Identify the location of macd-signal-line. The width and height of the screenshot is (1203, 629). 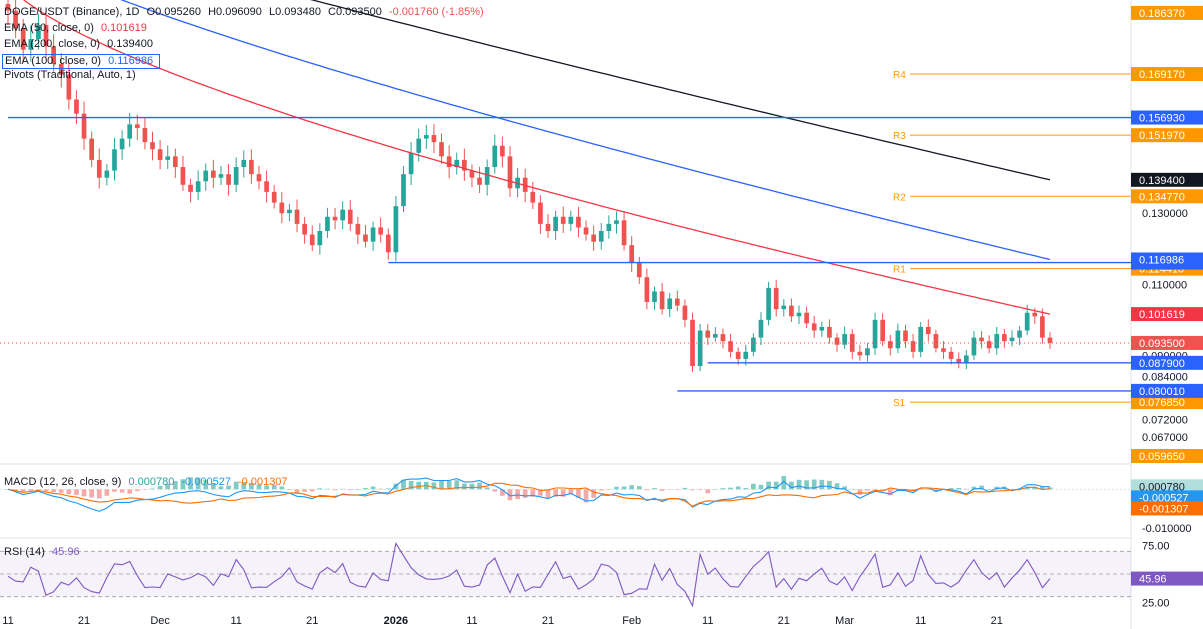
(529, 494).